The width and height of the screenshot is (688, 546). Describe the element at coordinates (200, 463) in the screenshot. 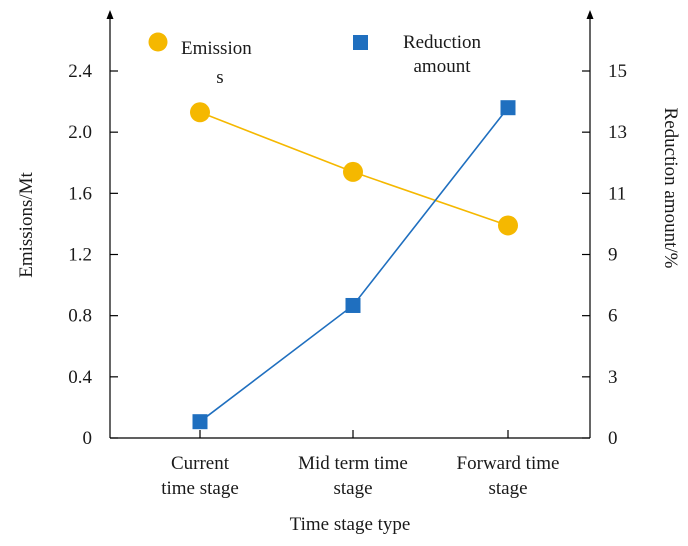

I see `x-tick-label: Current` at that location.